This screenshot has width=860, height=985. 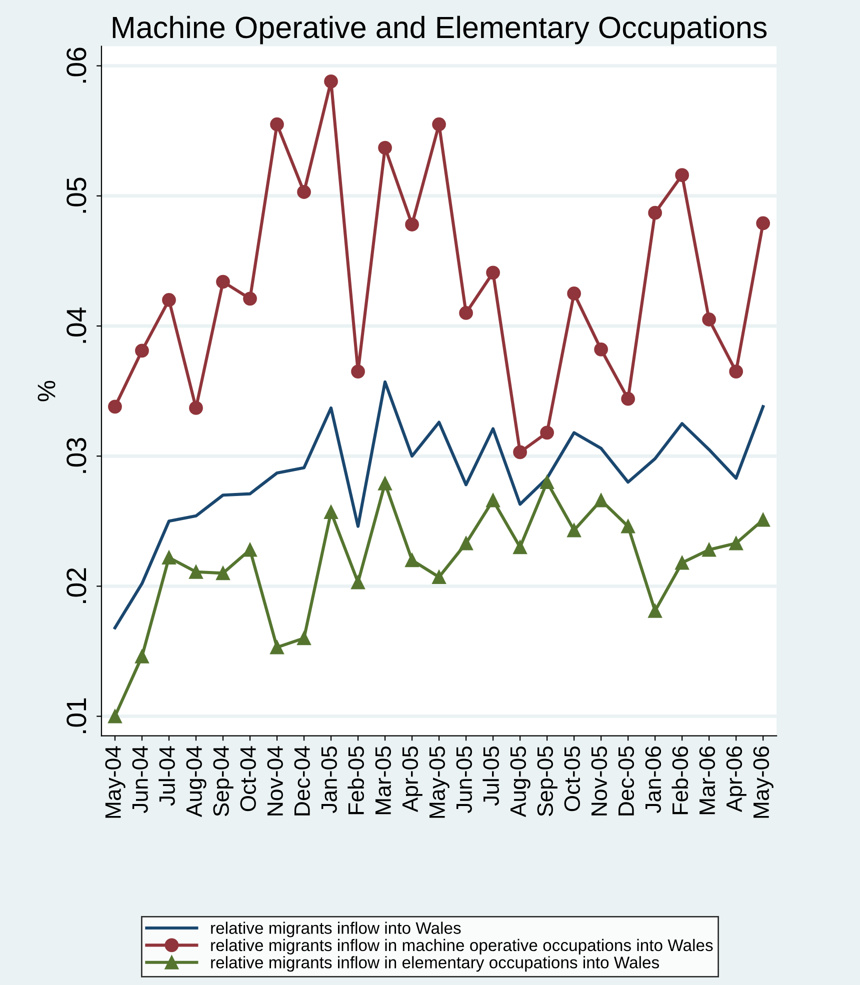 I want to click on x-tick-label: Apr-06, so click(x=736, y=779).